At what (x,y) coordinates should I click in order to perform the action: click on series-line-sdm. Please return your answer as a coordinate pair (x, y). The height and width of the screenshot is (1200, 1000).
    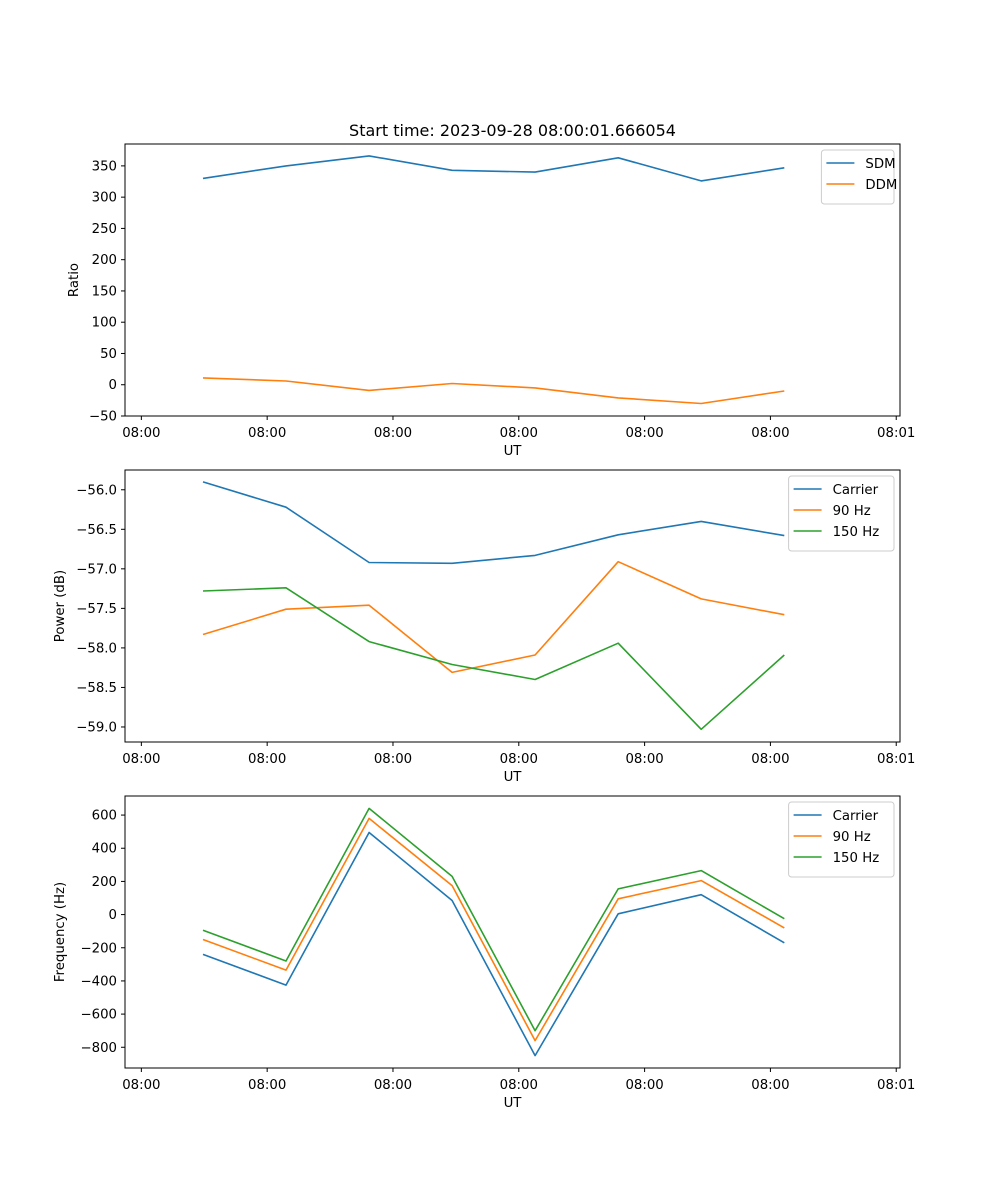
    Looking at the image, I should click on (493, 168).